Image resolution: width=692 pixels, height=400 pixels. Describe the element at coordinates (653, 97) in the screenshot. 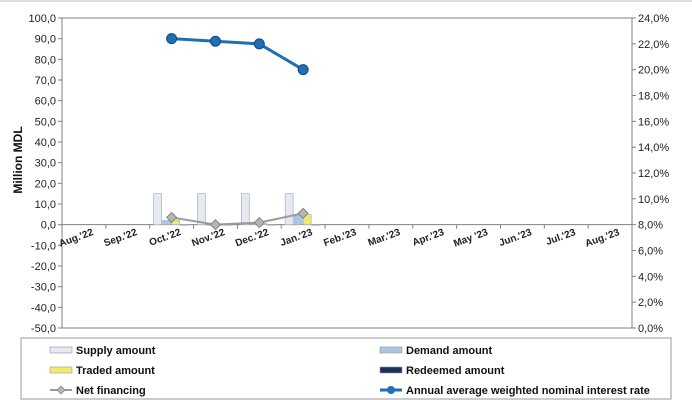

I see `y2-tick-label: 18,0%` at that location.